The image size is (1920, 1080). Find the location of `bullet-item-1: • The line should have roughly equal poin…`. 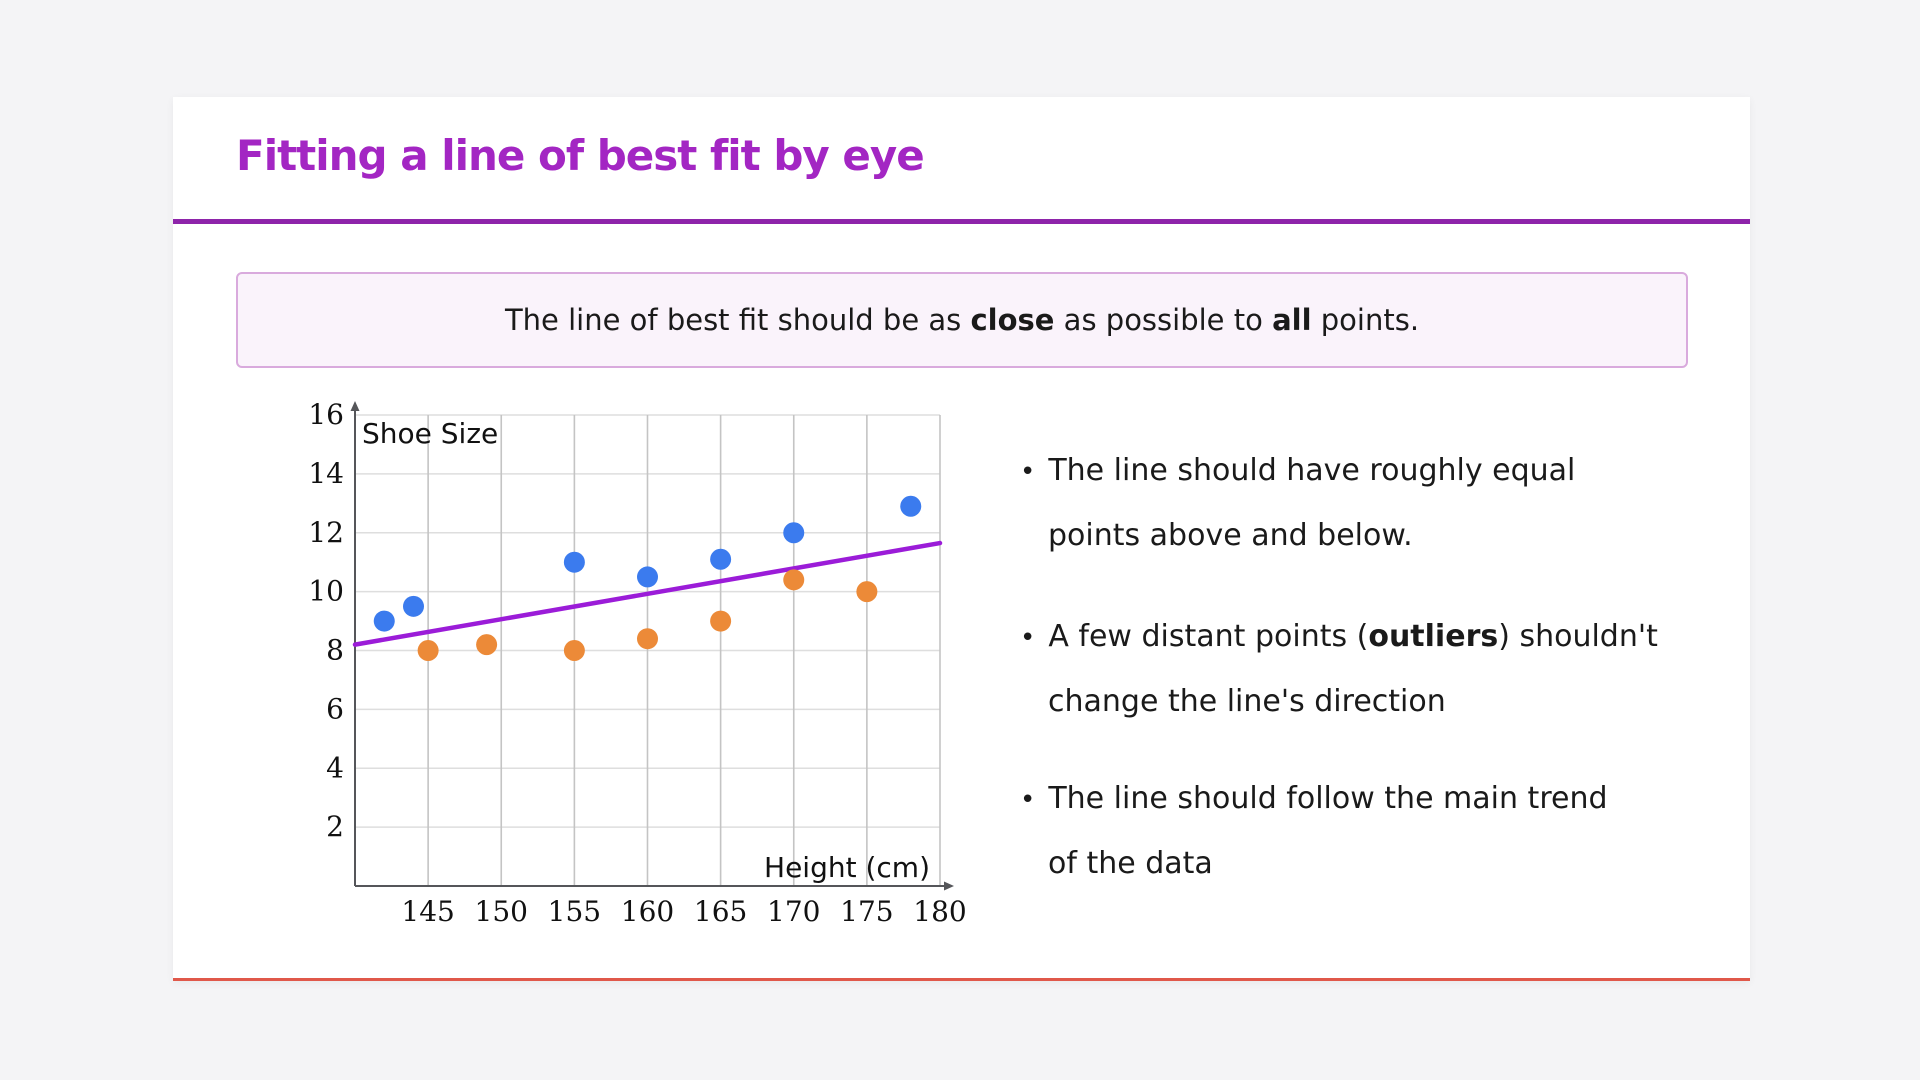

bullet-item-1: • The line should have roughly equal poin… is located at coordinates (1370, 503).